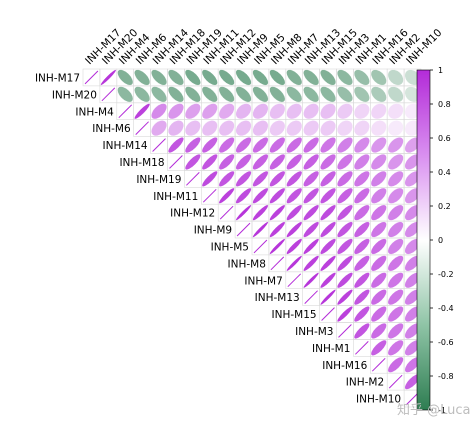  I want to click on row-label: INH-M7, so click(263, 281).